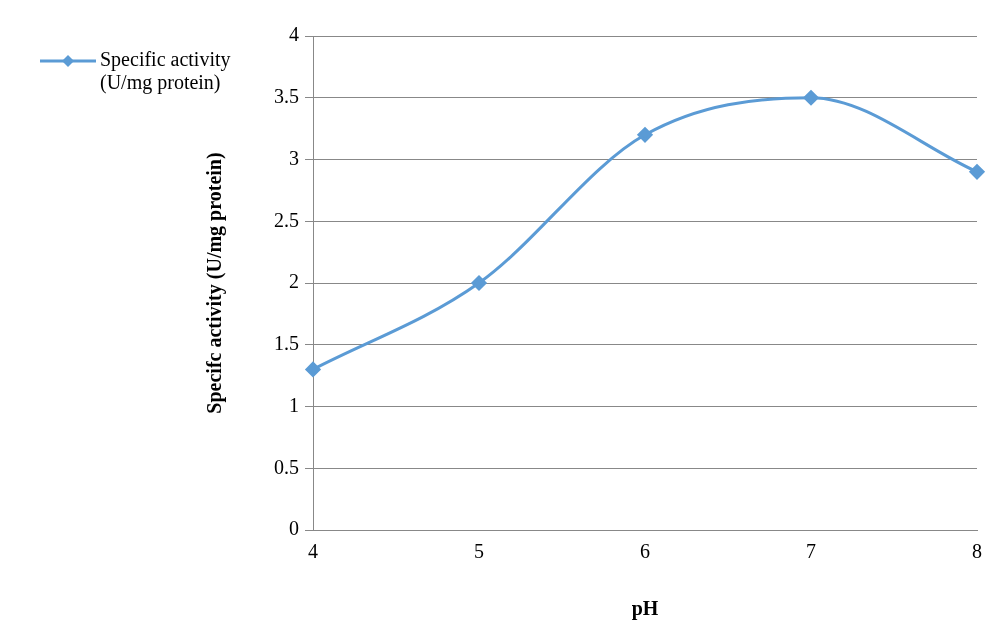 The image size is (1005, 632). Describe the element at coordinates (977, 551) in the screenshot. I see `x-tick-label: 8` at that location.